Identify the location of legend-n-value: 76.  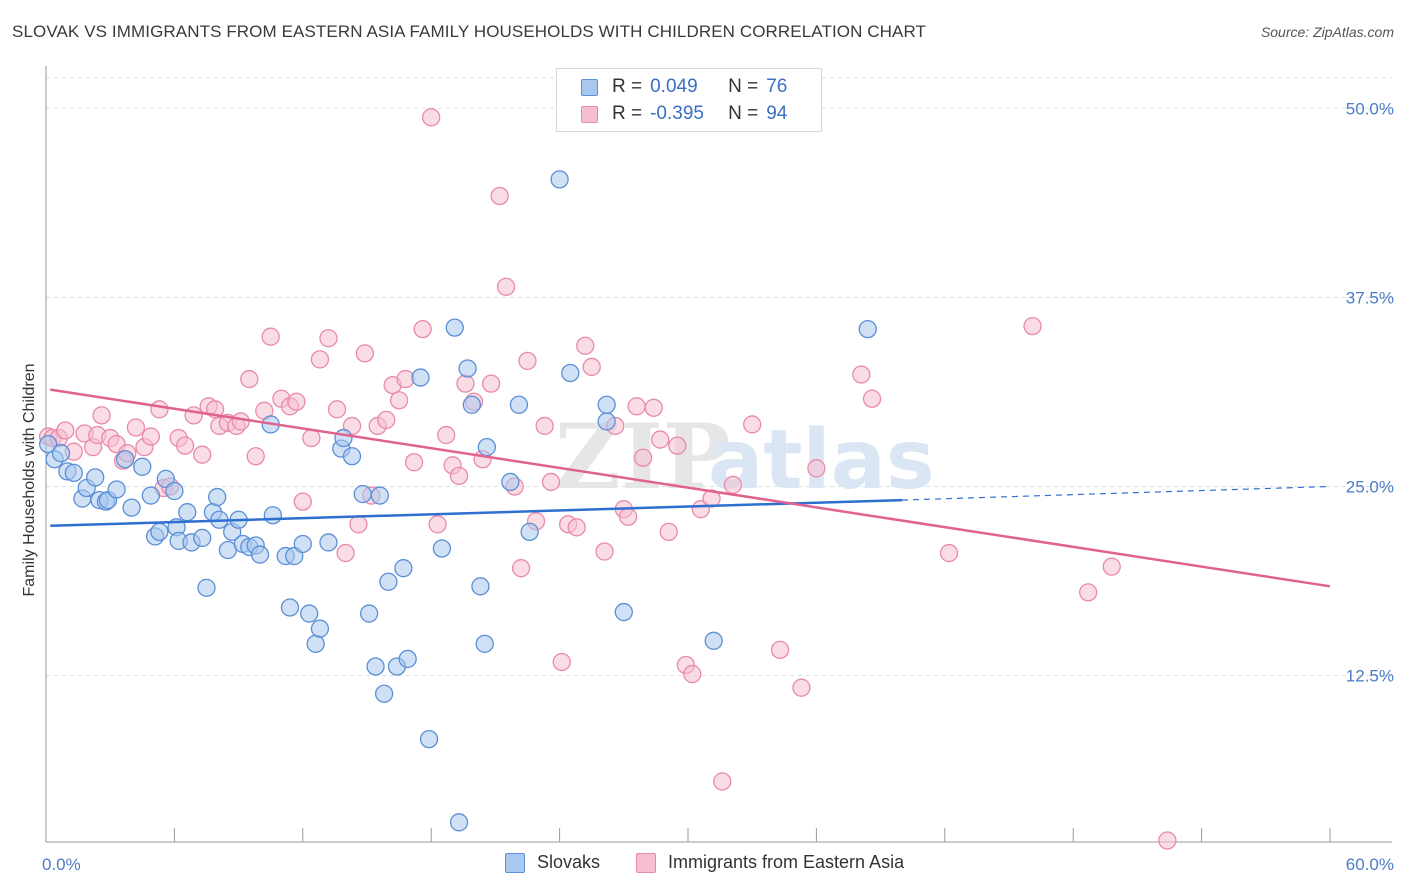
(777, 86).